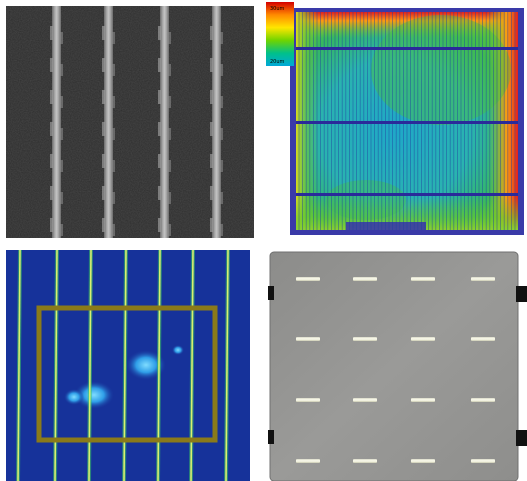 Image resolution: width=527 pixels, height=481 pixels. I want to click on wafer-contact-pads, so click(395, 370).